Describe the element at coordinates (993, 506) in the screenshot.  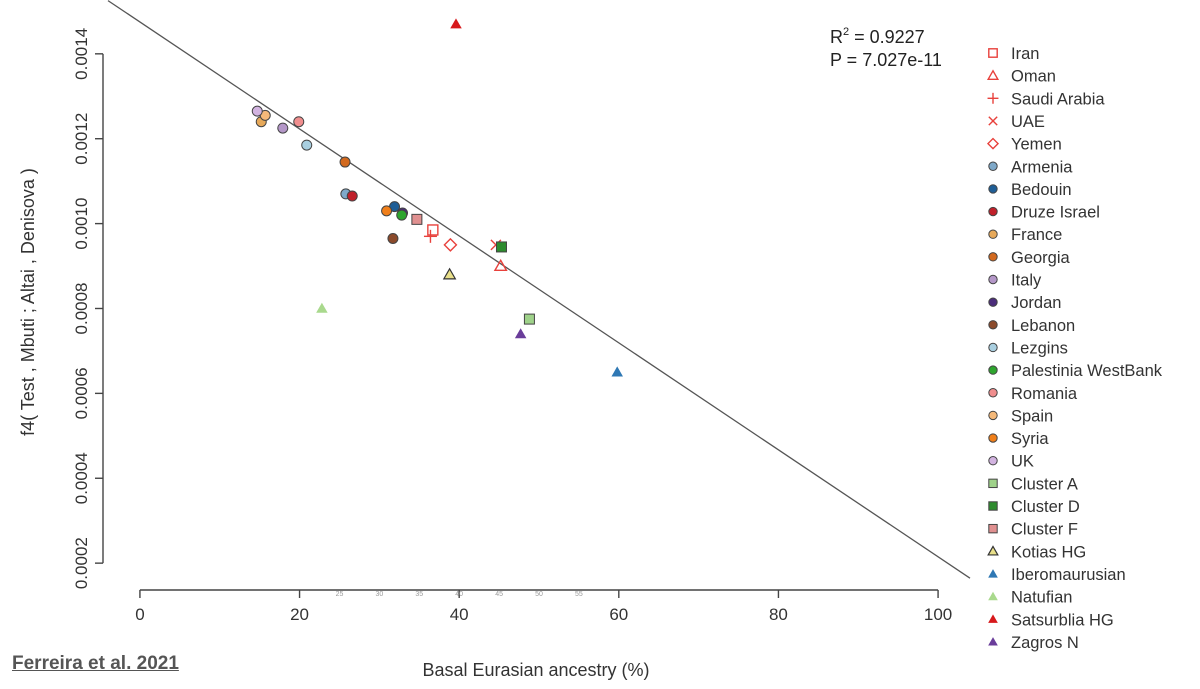
I see `legend-marker-cluster-d` at that location.